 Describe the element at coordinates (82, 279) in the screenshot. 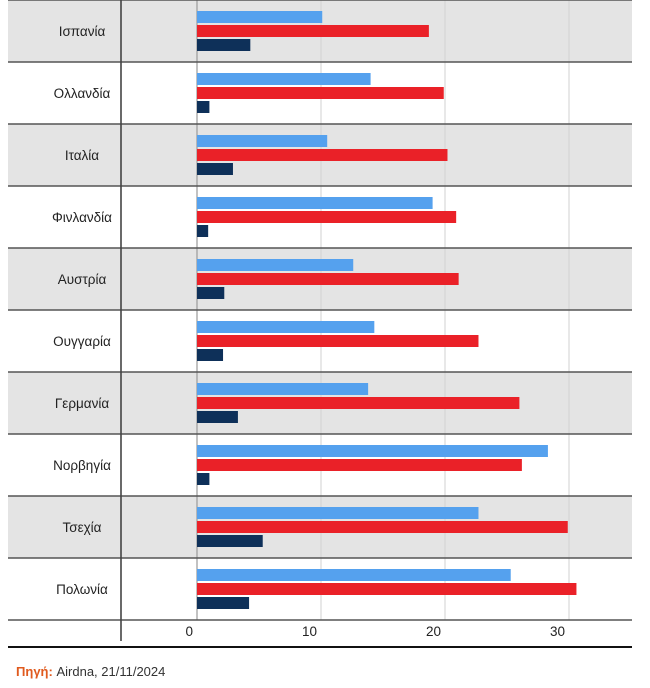

I see `category-label: Αυστρία` at that location.